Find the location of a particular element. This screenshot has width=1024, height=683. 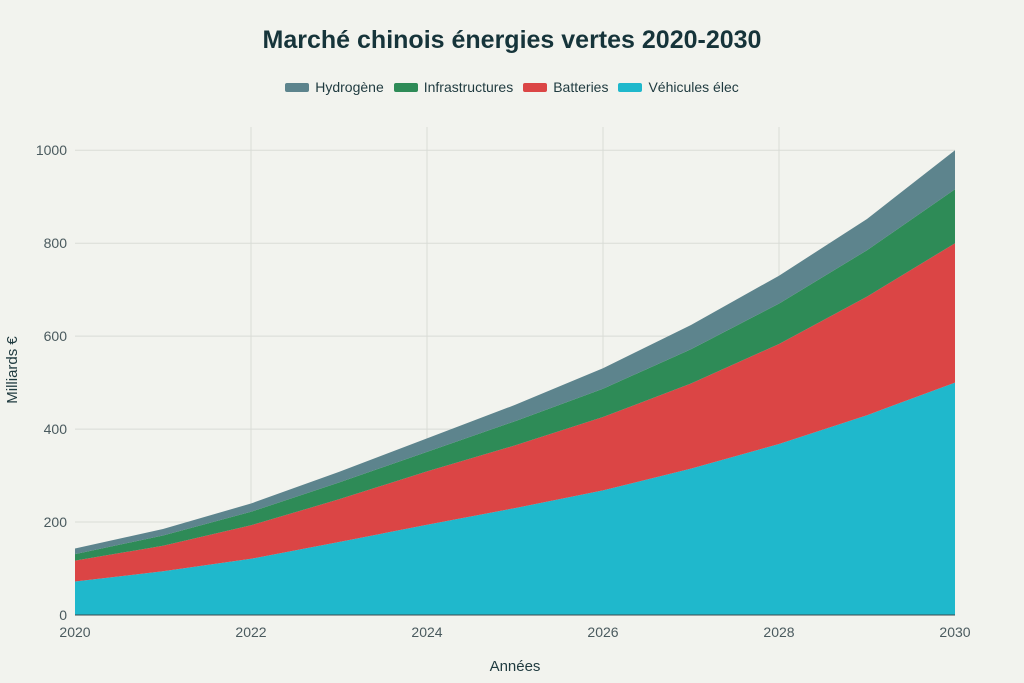

legend-label: Batteries is located at coordinates (581, 87).